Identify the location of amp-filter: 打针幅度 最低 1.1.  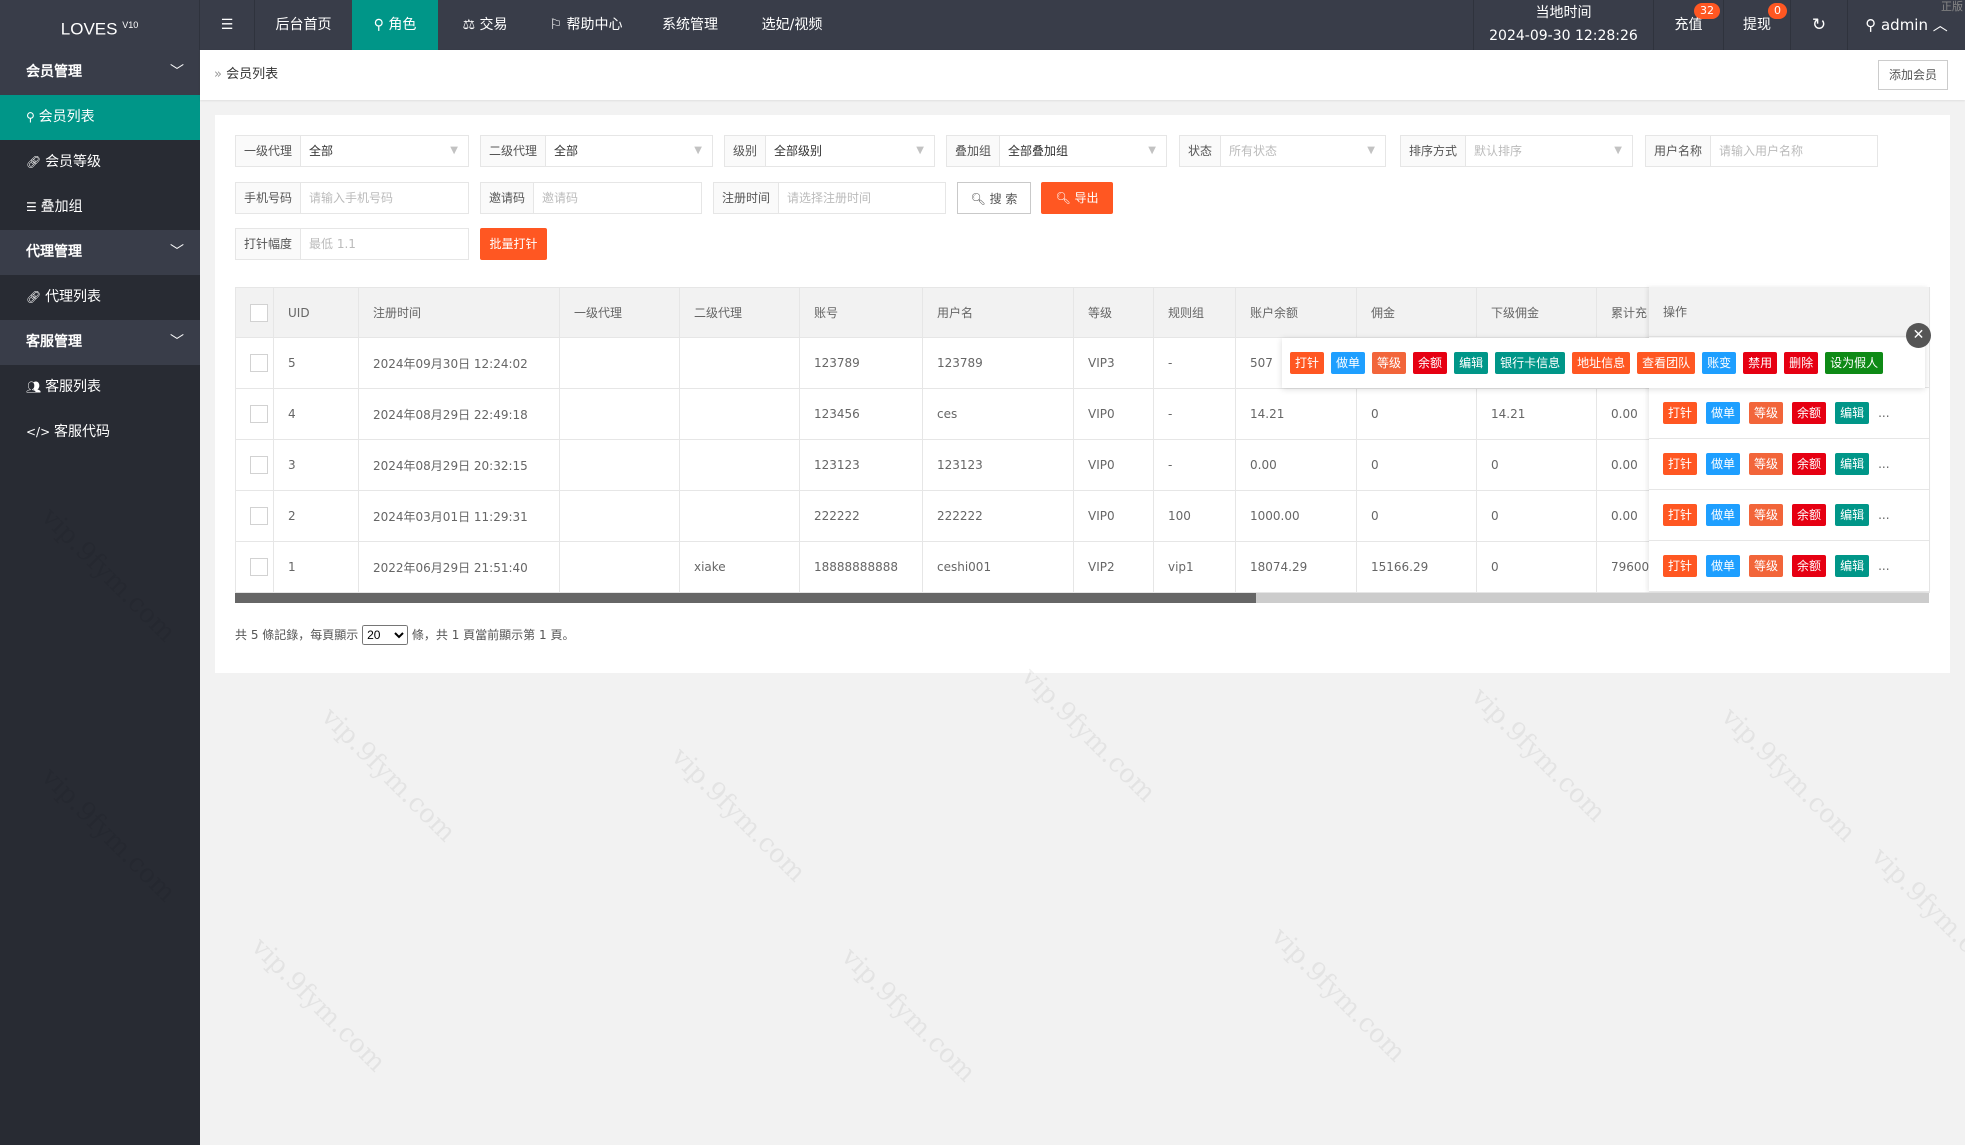
(352, 244).